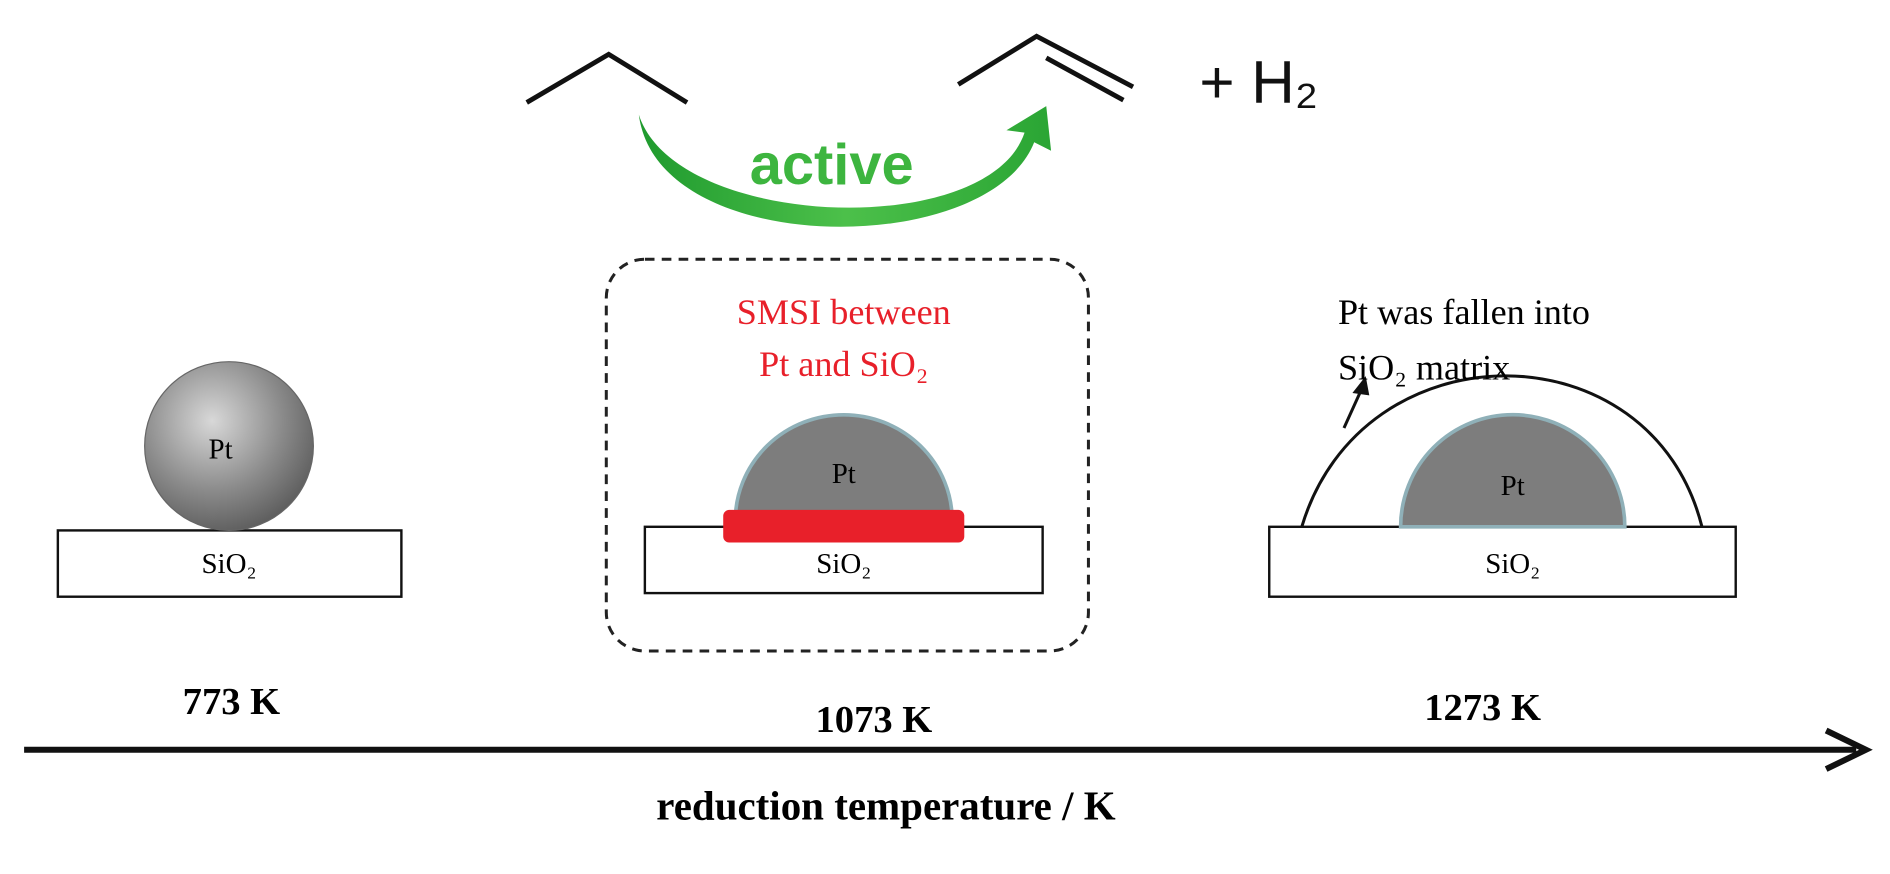 Image resolution: width=1890 pixels, height=874 pixels. Describe the element at coordinates (1361, 386) in the screenshot. I see `pointer-arrowhead` at that location.